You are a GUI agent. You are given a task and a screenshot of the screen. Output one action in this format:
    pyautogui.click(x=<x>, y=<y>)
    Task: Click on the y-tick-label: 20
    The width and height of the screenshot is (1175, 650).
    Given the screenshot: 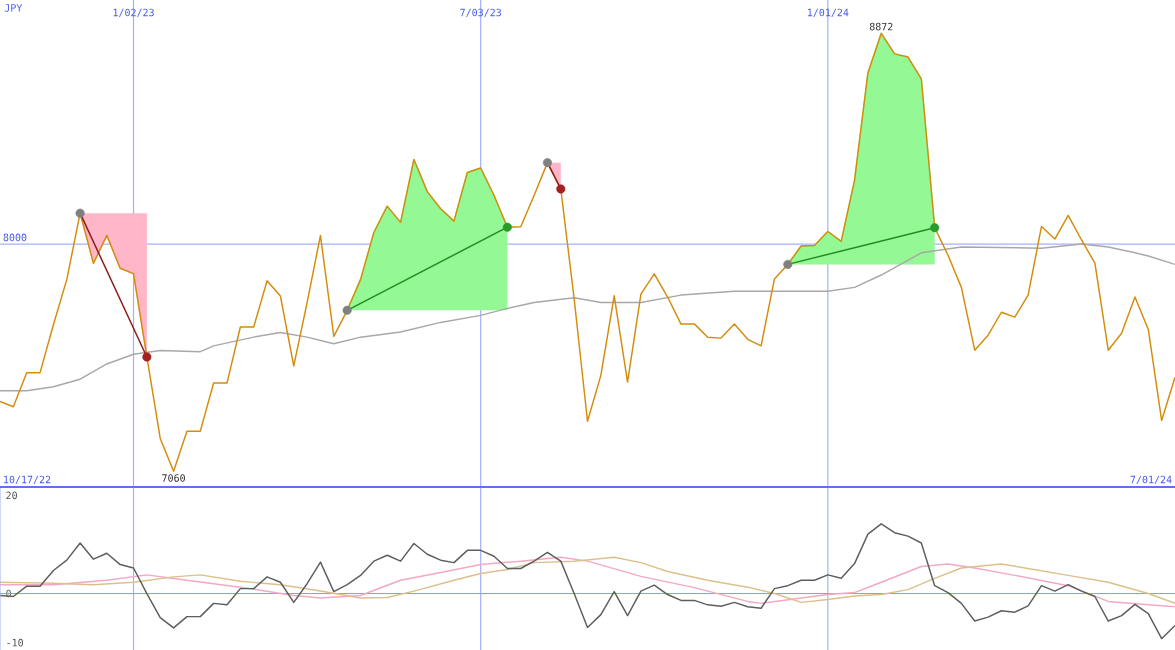 What is the action you would take?
    pyautogui.click(x=11, y=495)
    